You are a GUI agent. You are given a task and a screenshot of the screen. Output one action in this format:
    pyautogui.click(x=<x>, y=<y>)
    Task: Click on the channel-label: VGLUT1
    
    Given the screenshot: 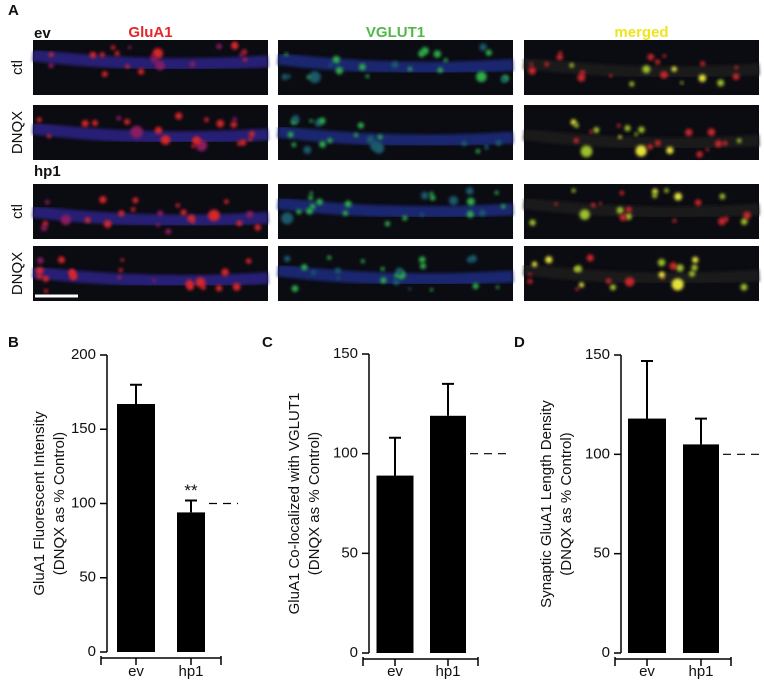 What is the action you would take?
    pyautogui.click(x=395, y=32)
    